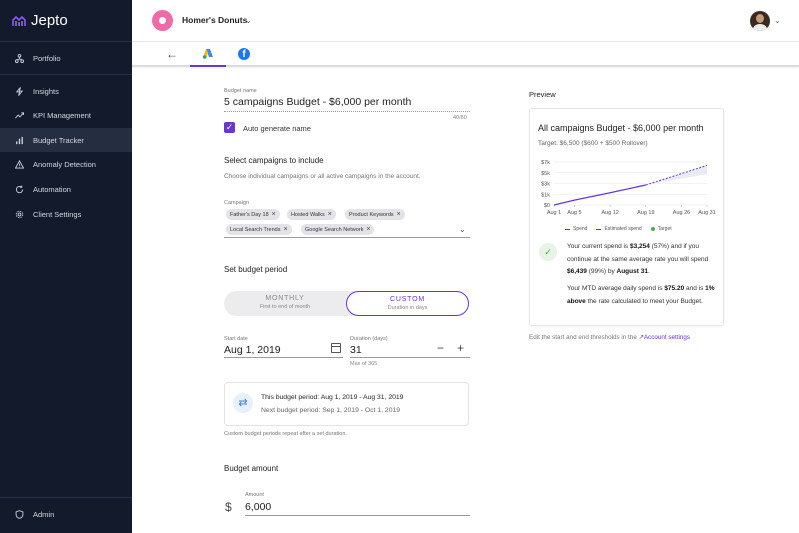 The width and height of the screenshot is (799, 533). What do you see at coordinates (252, 350) in the screenshot?
I see `start-date-input: Aug 1, 2019` at bounding box center [252, 350].